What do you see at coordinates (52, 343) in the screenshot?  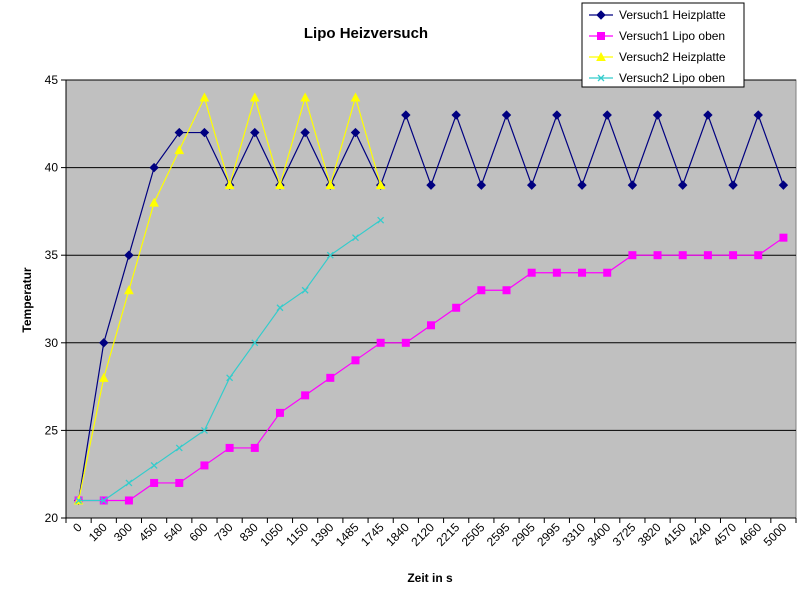 I see `y-tick-label: 30` at bounding box center [52, 343].